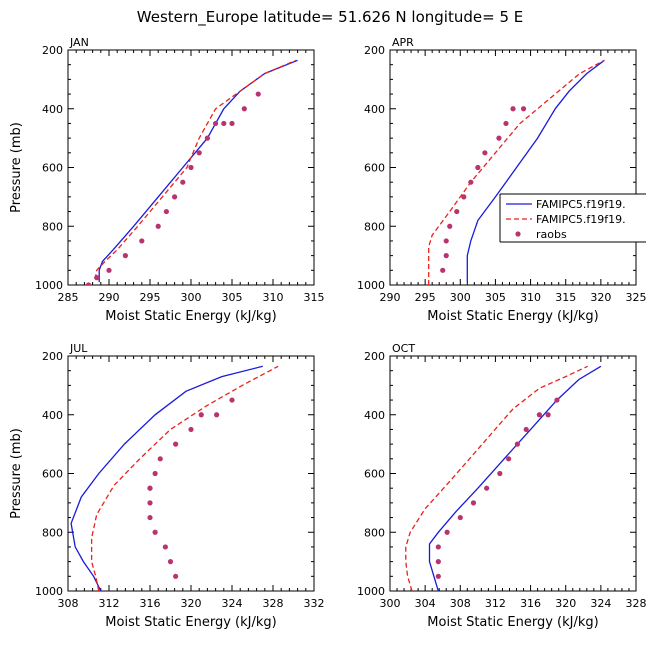 Image resolution: width=648 pixels, height=649 pixels. What do you see at coordinates (403, 348) in the screenshot?
I see `panel-label-oct: OCT` at bounding box center [403, 348].